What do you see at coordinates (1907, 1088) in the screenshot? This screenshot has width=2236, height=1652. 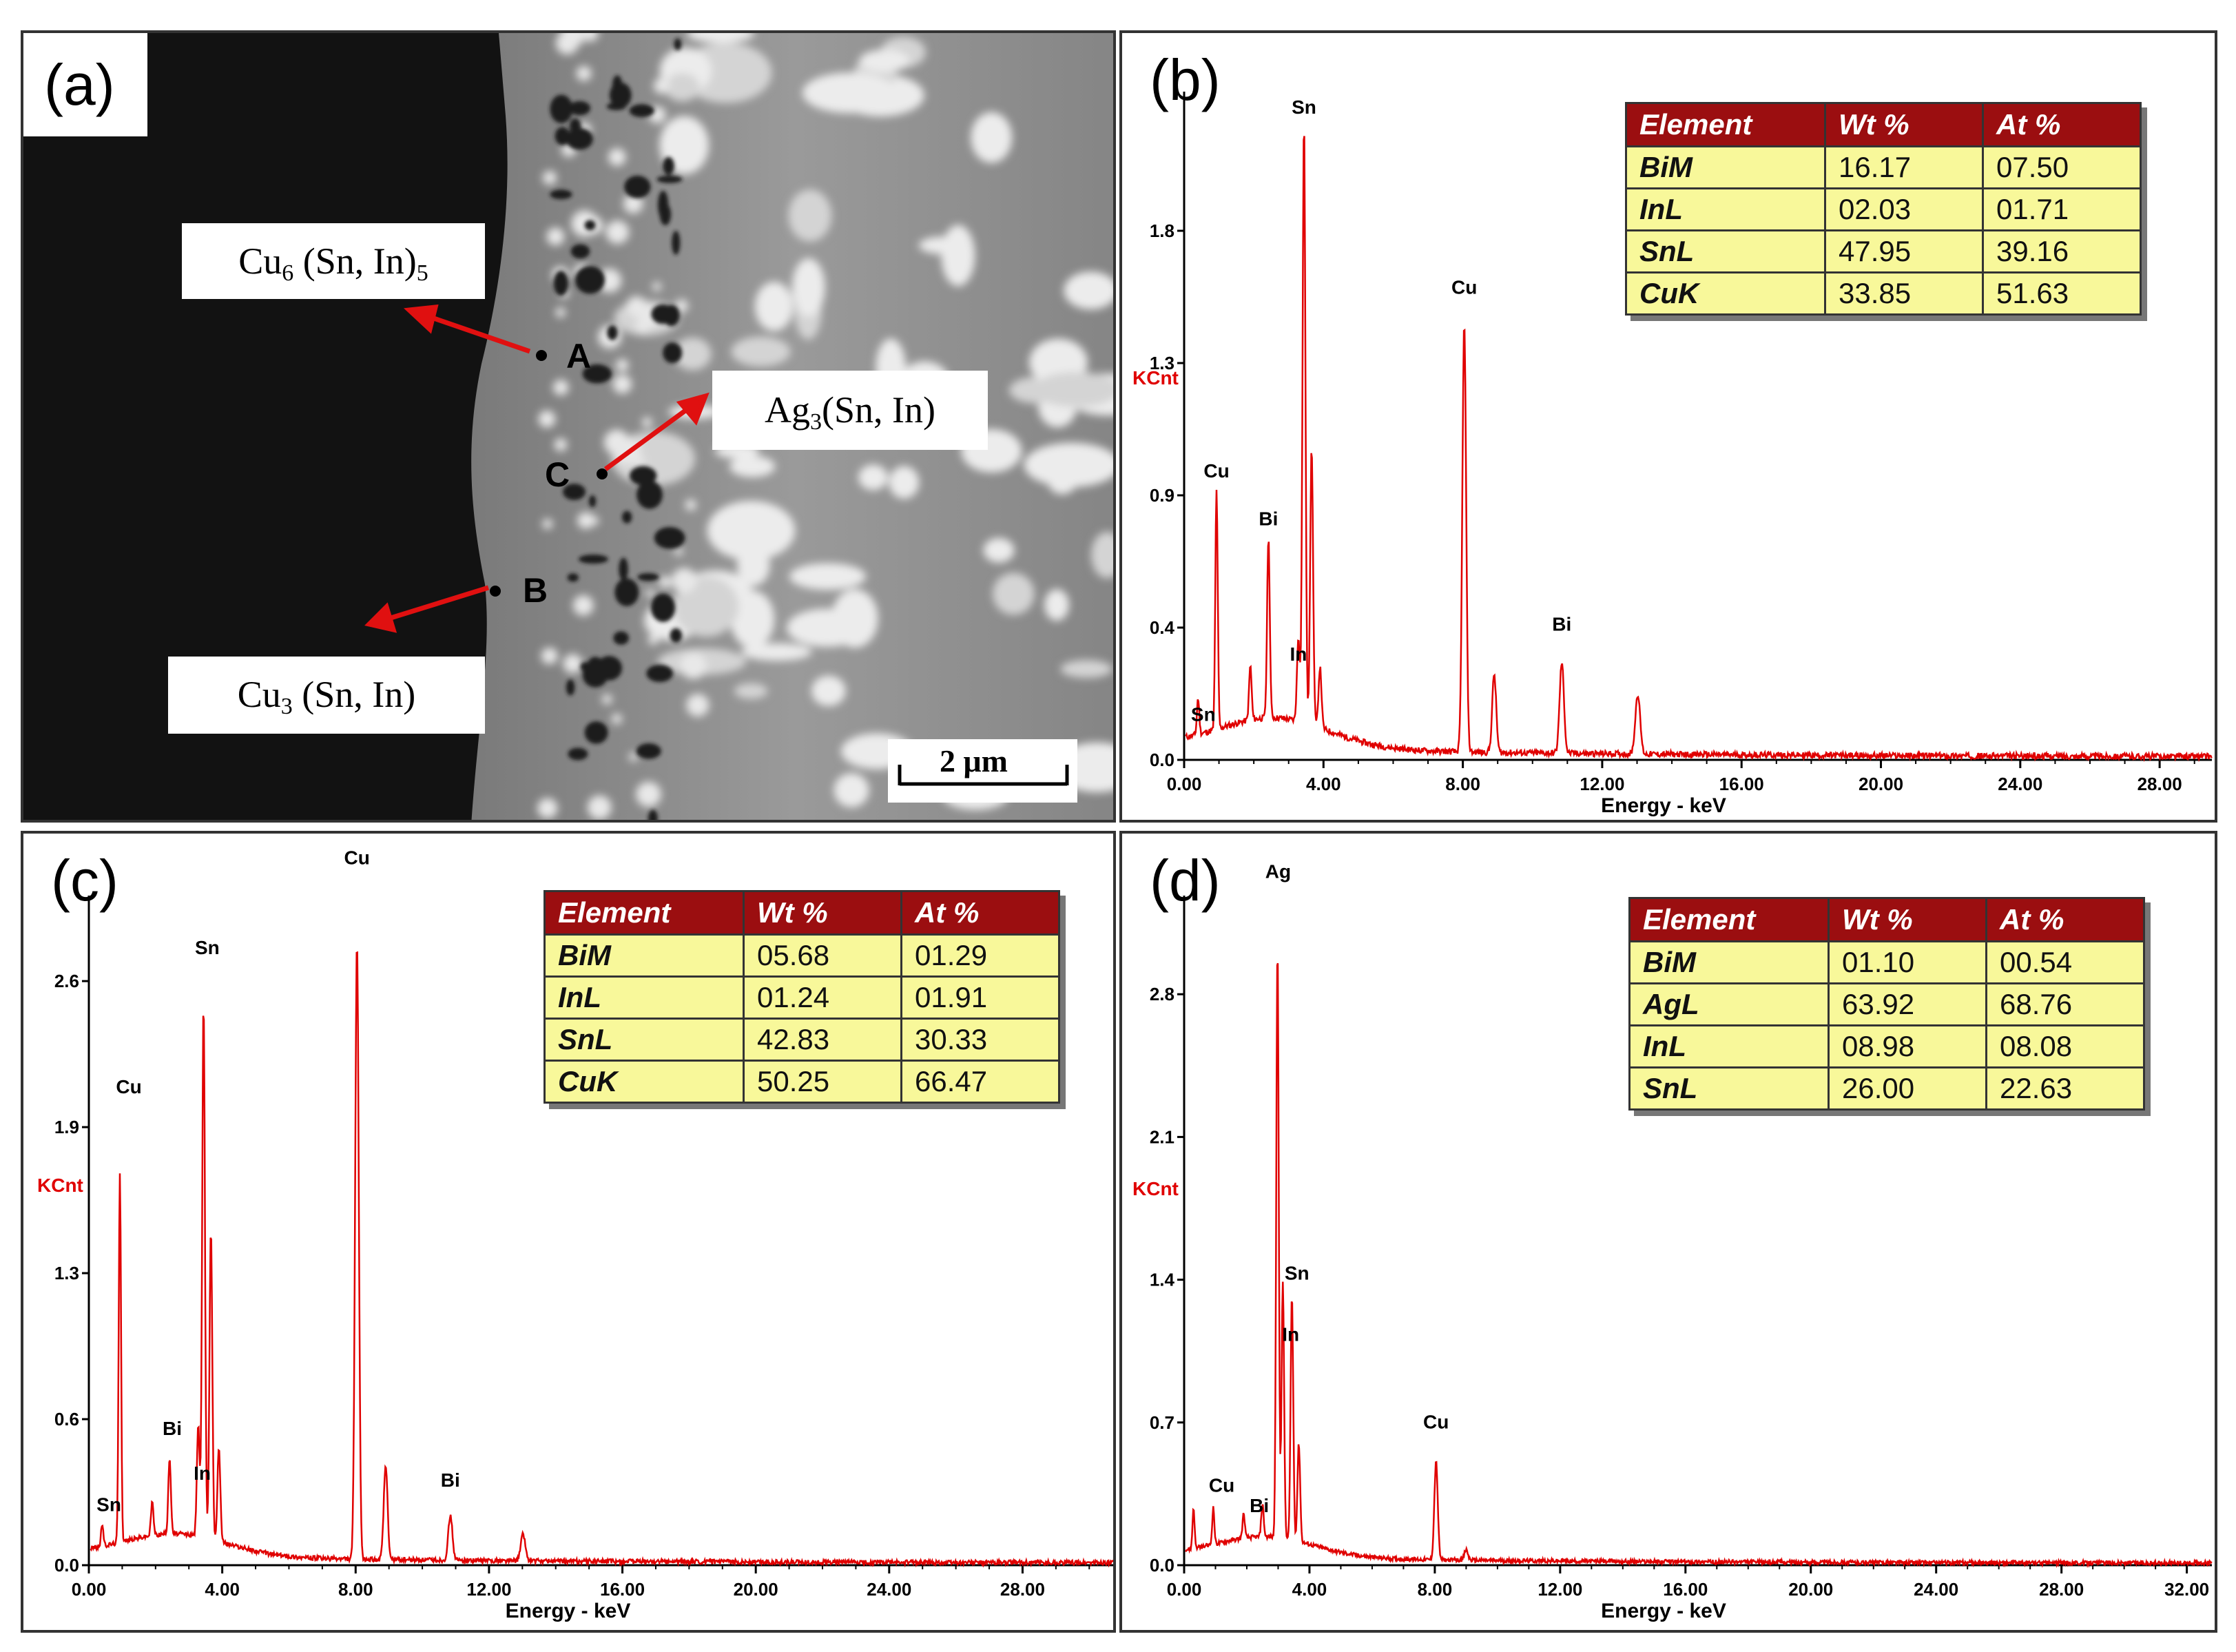 I see `cell-wt: 26.00` at bounding box center [1907, 1088].